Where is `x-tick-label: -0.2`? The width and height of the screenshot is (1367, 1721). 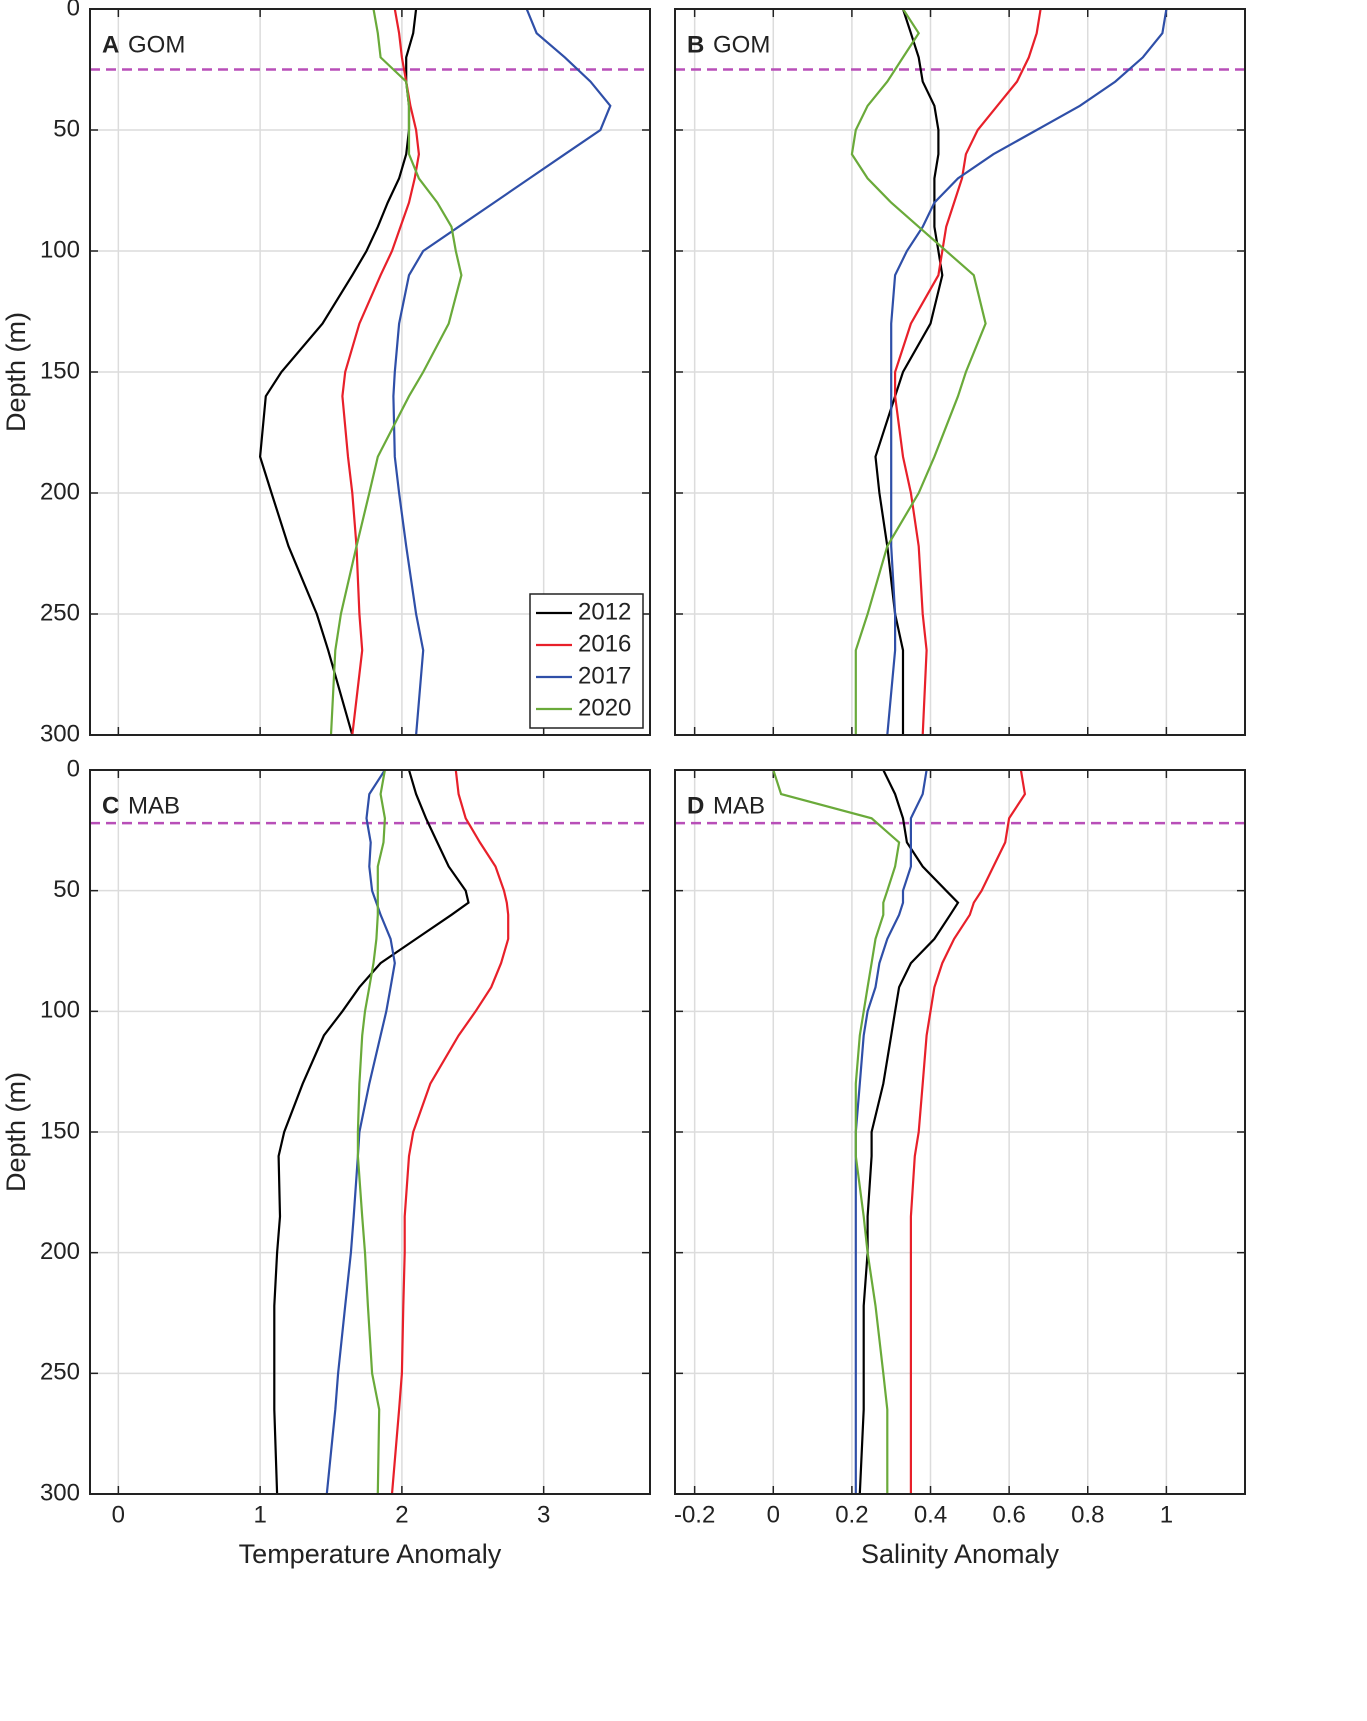
x-tick-label: -0.2 is located at coordinates (694, 1514).